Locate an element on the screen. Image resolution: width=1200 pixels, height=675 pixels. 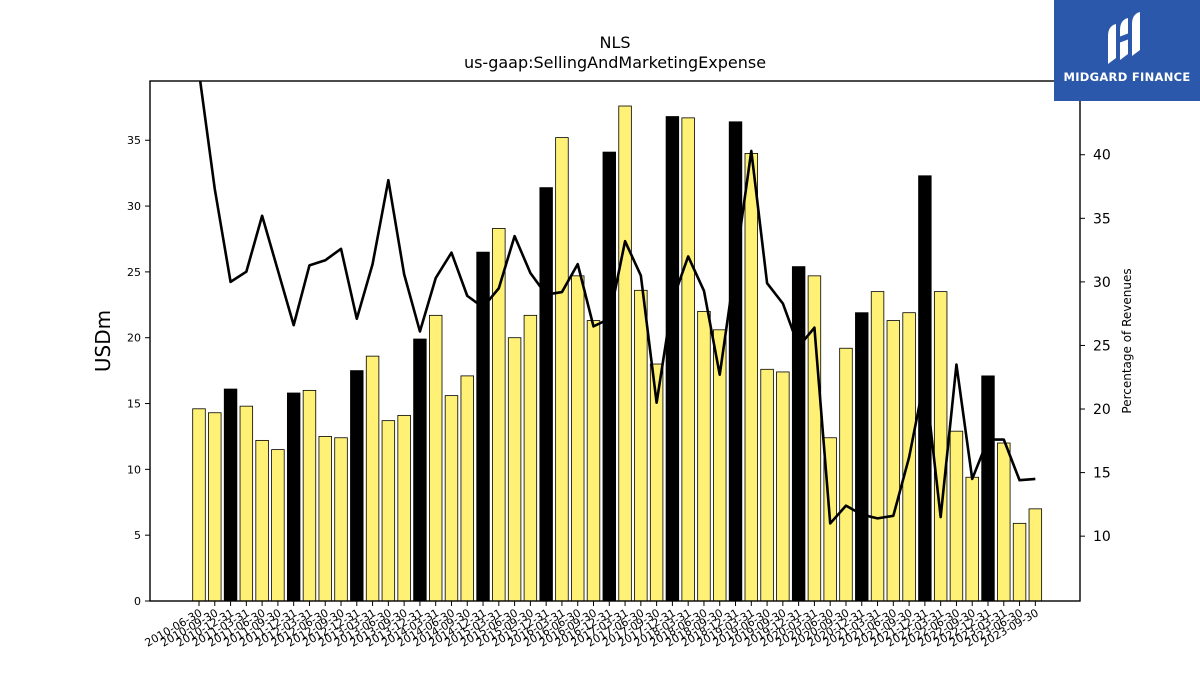
y-tick-label: 0 is located at coordinates (137, 601).